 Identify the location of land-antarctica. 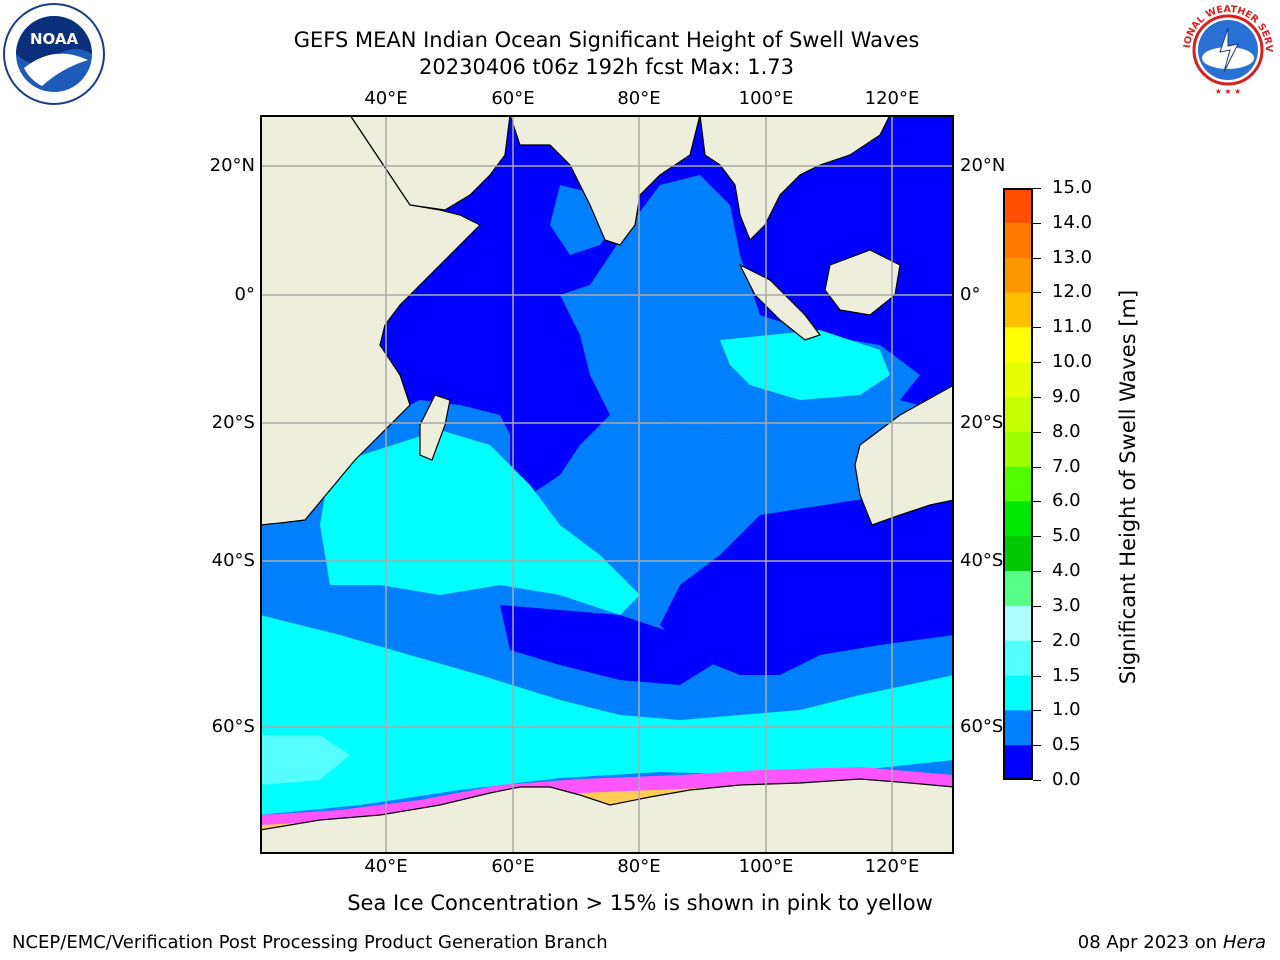
(607, 816).